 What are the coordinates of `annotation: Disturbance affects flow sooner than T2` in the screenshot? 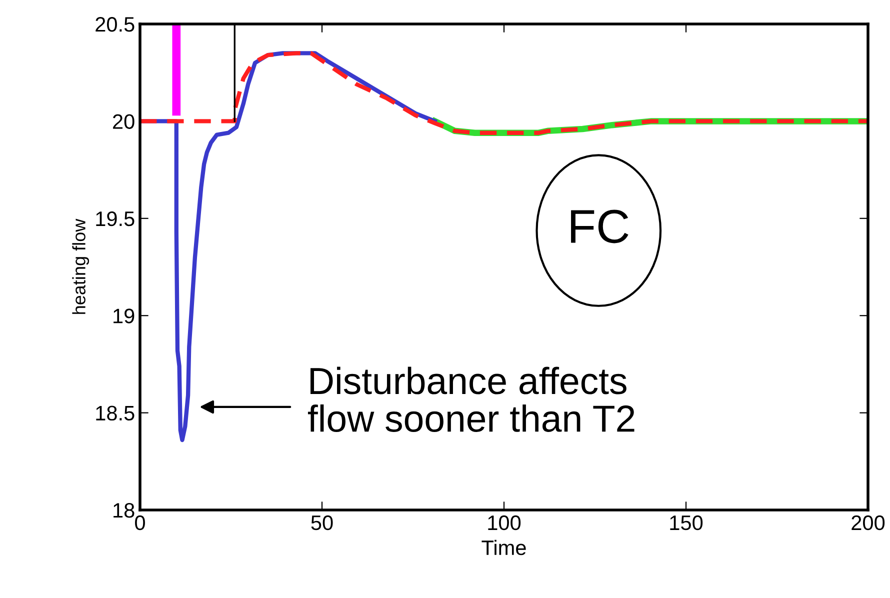 It's located at (471, 399).